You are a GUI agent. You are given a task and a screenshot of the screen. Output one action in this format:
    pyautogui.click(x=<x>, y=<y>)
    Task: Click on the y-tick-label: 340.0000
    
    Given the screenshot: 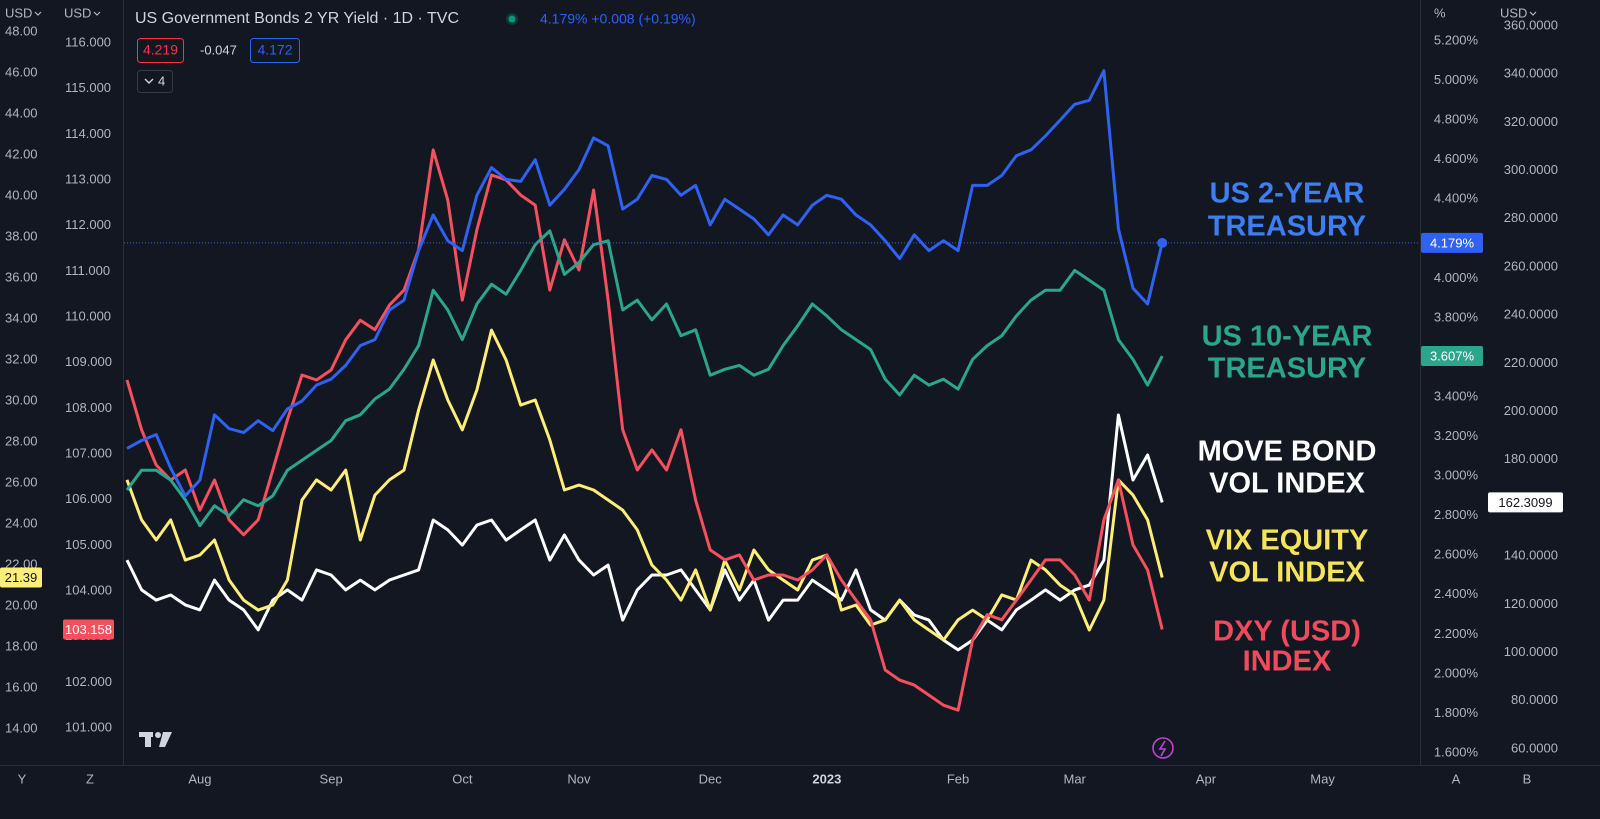 What is the action you would take?
    pyautogui.click(x=1531, y=73)
    